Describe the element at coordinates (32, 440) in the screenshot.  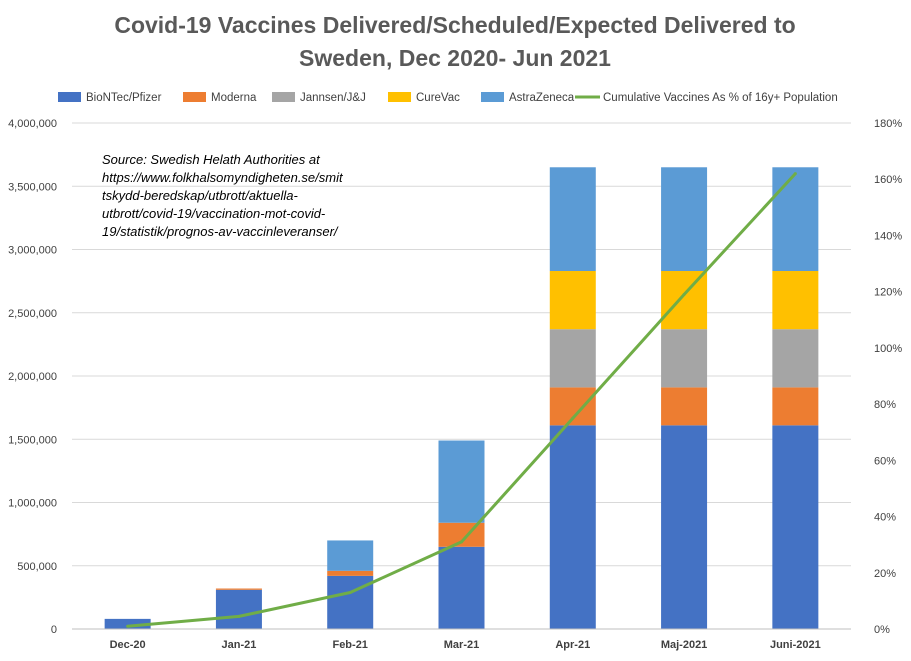
I see `y-left-tick-label: 1,500,000` at that location.